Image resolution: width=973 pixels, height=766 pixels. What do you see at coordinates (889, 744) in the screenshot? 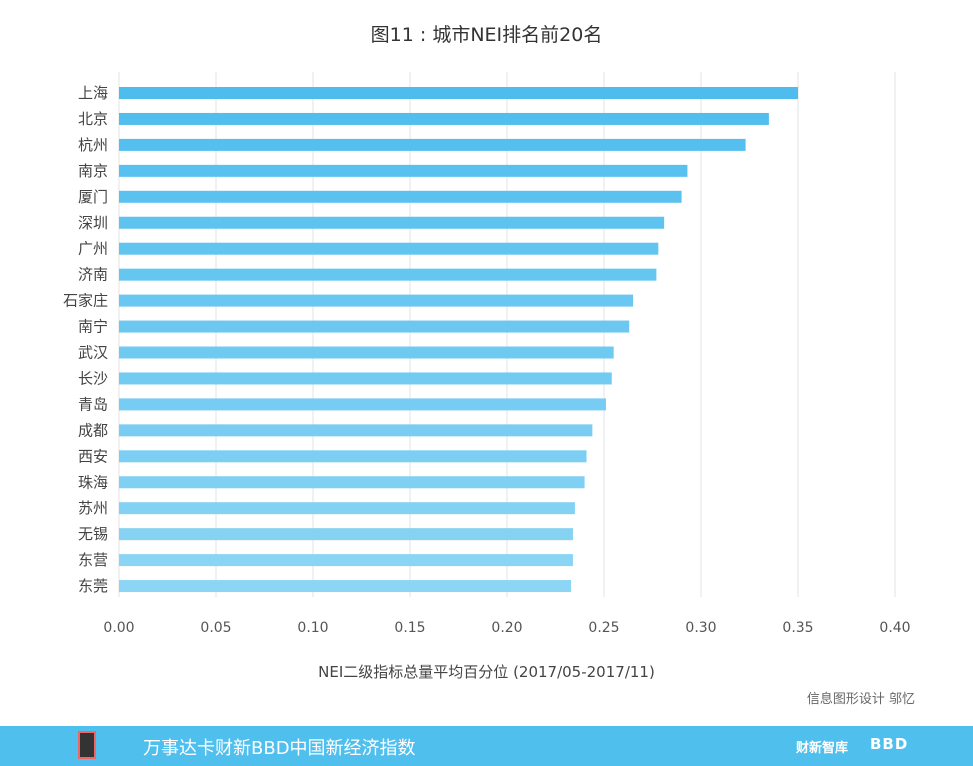
I see `bbd-brand: BBD` at bounding box center [889, 744].